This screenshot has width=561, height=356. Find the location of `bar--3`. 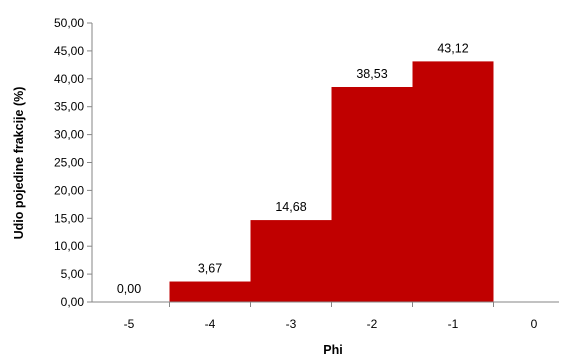

bar--3 is located at coordinates (291, 261).